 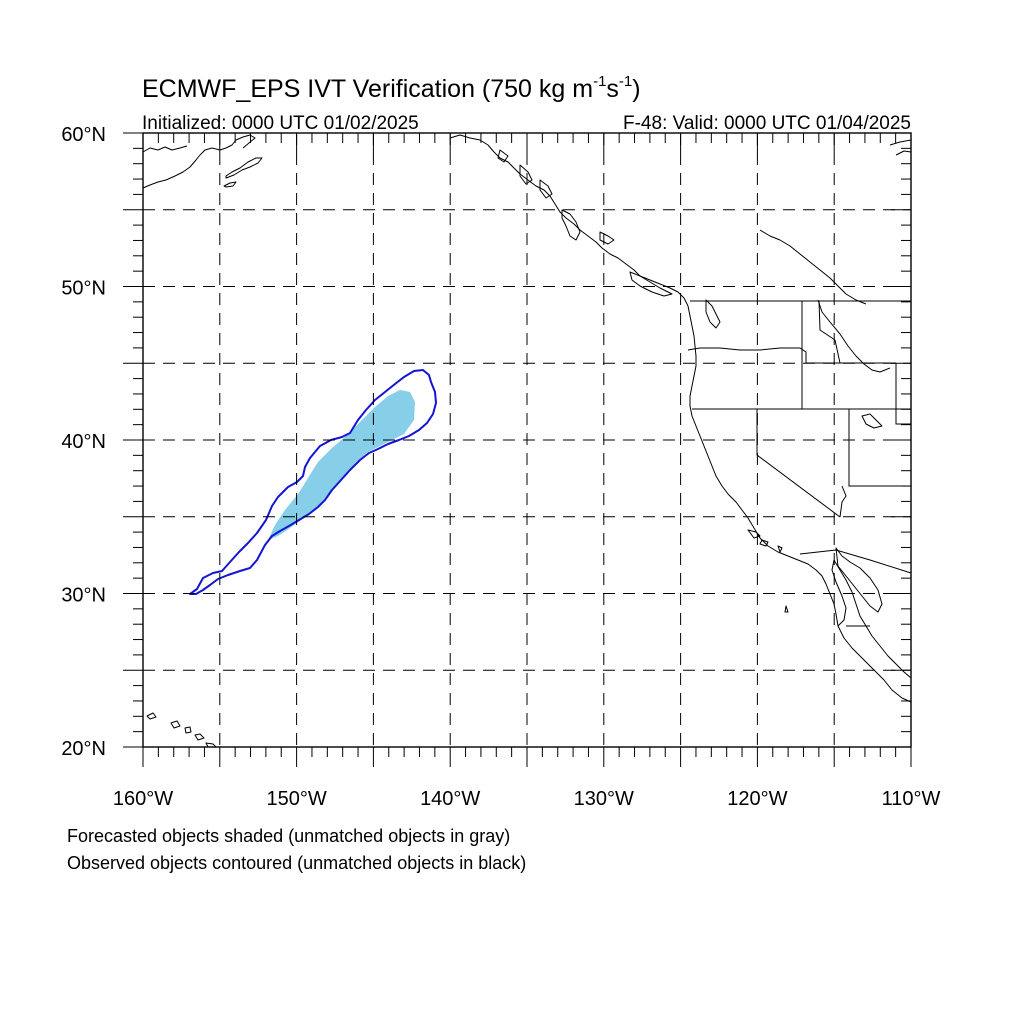 What do you see at coordinates (636, 89) in the screenshot?
I see `title-end: )` at bounding box center [636, 89].